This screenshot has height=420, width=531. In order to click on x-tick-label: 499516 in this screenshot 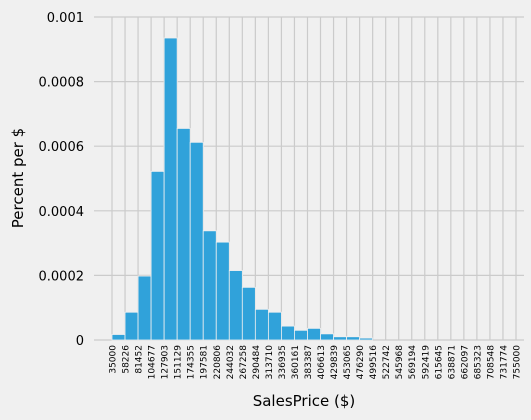, I will do `click(374, 362)`.